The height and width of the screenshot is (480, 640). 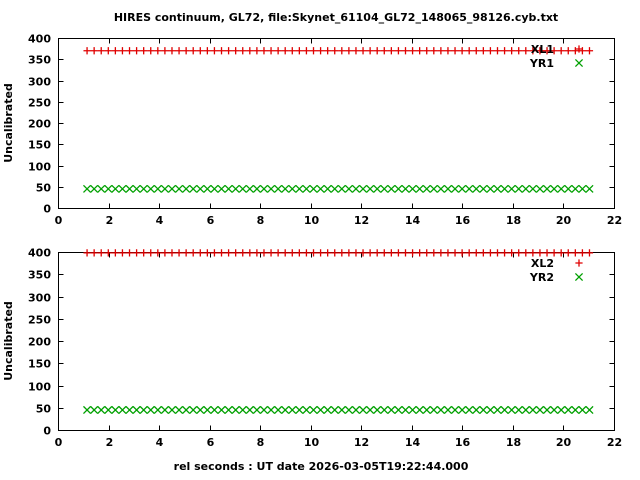 I want to click on y-tick-label: 350, so click(x=39, y=275).